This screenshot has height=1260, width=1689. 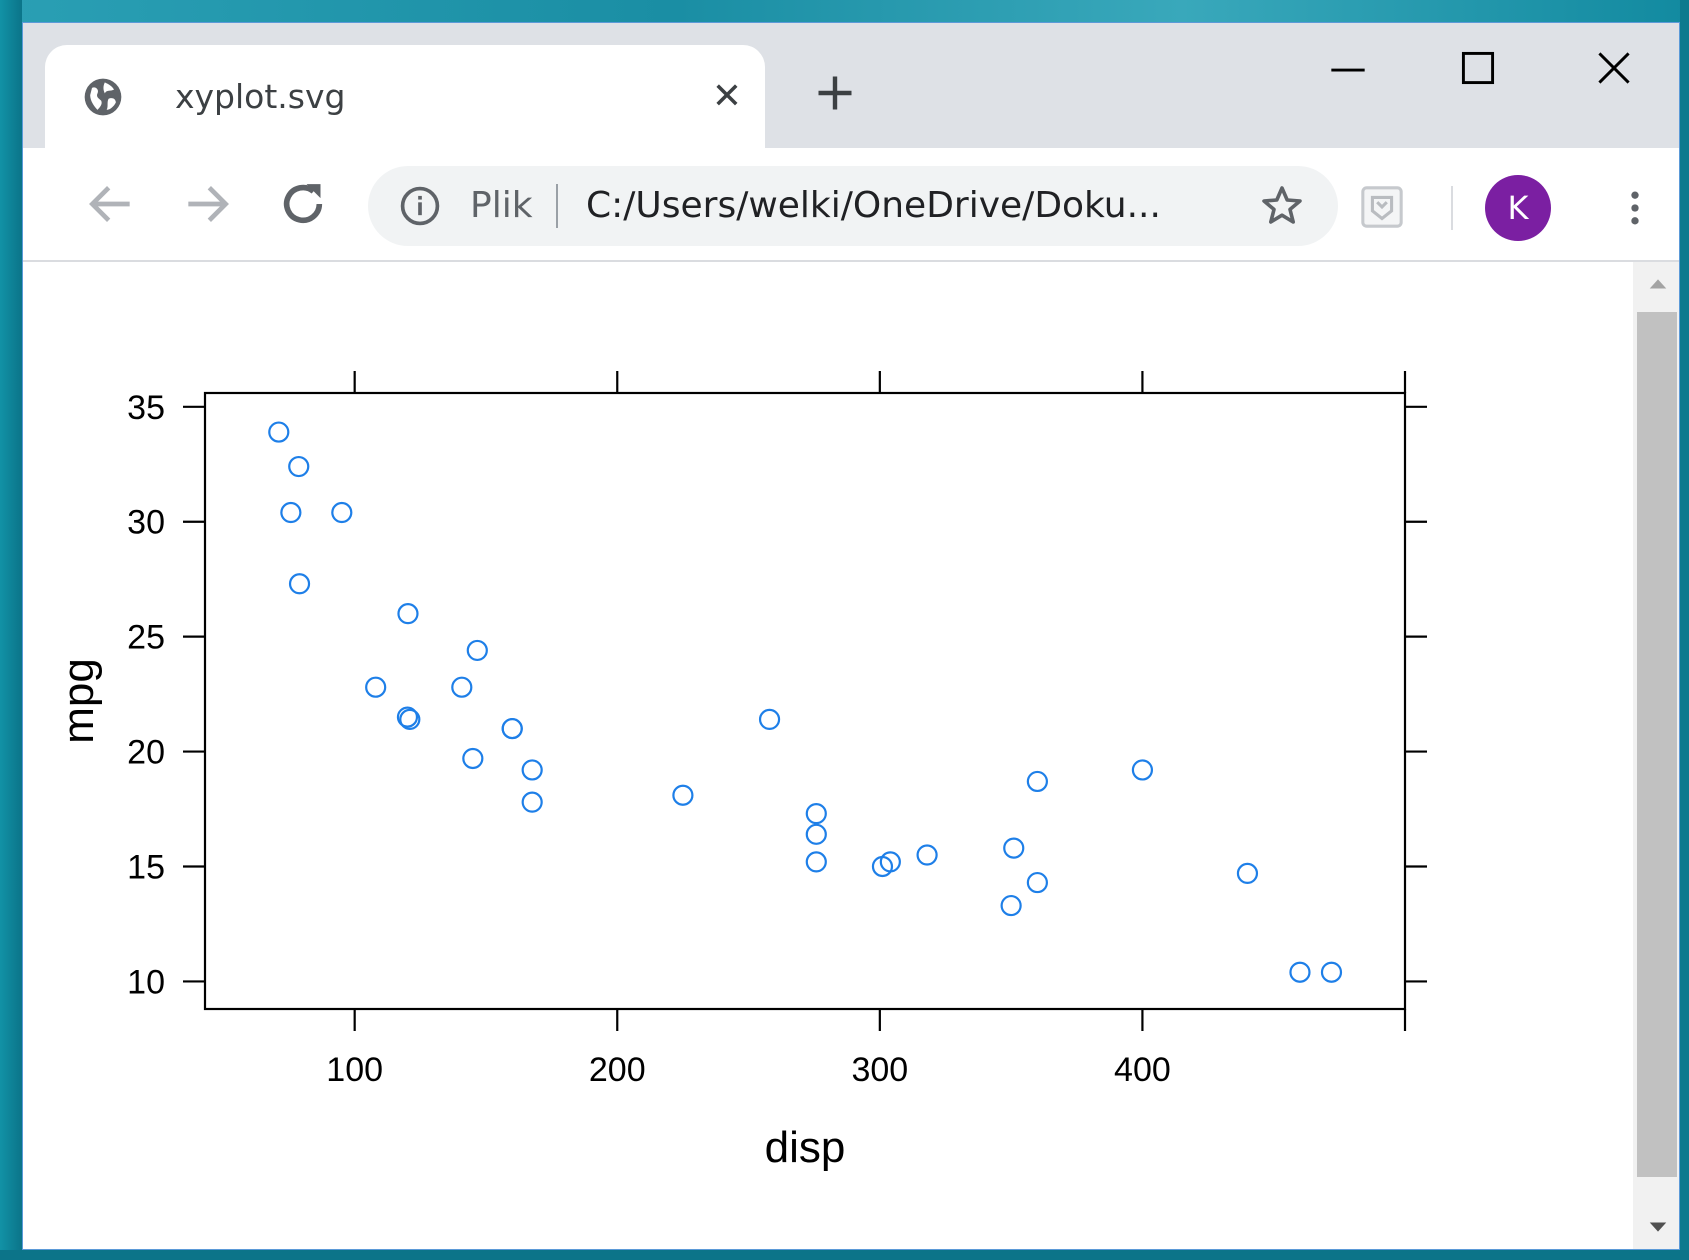 What do you see at coordinates (879, 1070) in the screenshot?
I see `x-tick-label: 300` at bounding box center [879, 1070].